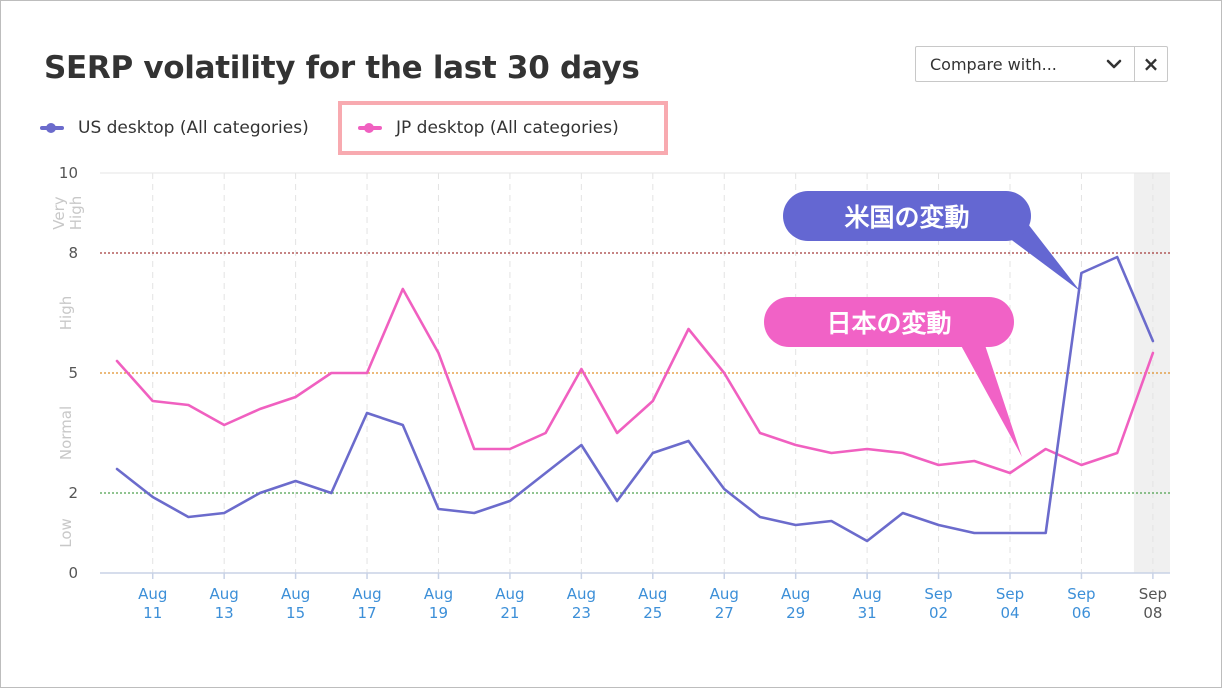 Image resolution: width=1222 pixels, height=688 pixels. I want to click on close-compare-button: ×, so click(1151, 64).